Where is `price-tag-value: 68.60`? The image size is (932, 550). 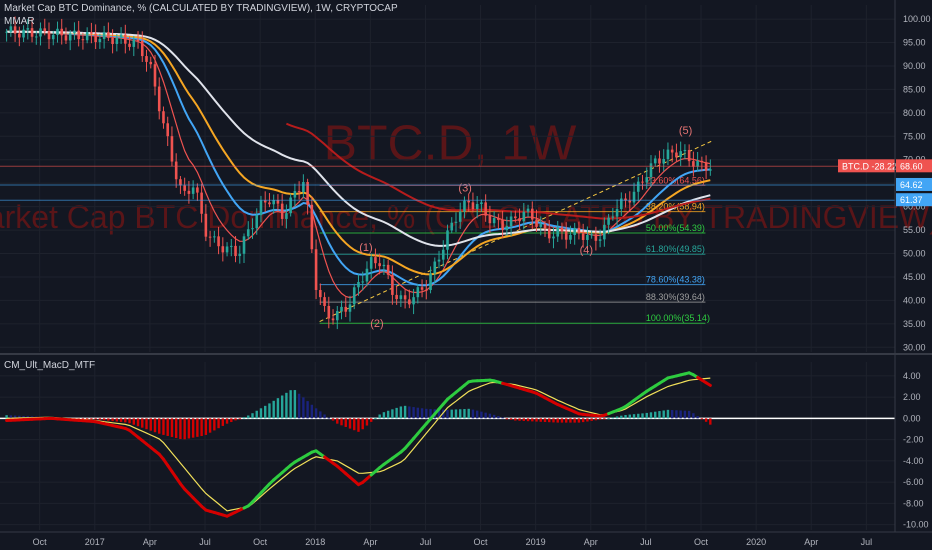 price-tag-value: 68.60 is located at coordinates (911, 166).